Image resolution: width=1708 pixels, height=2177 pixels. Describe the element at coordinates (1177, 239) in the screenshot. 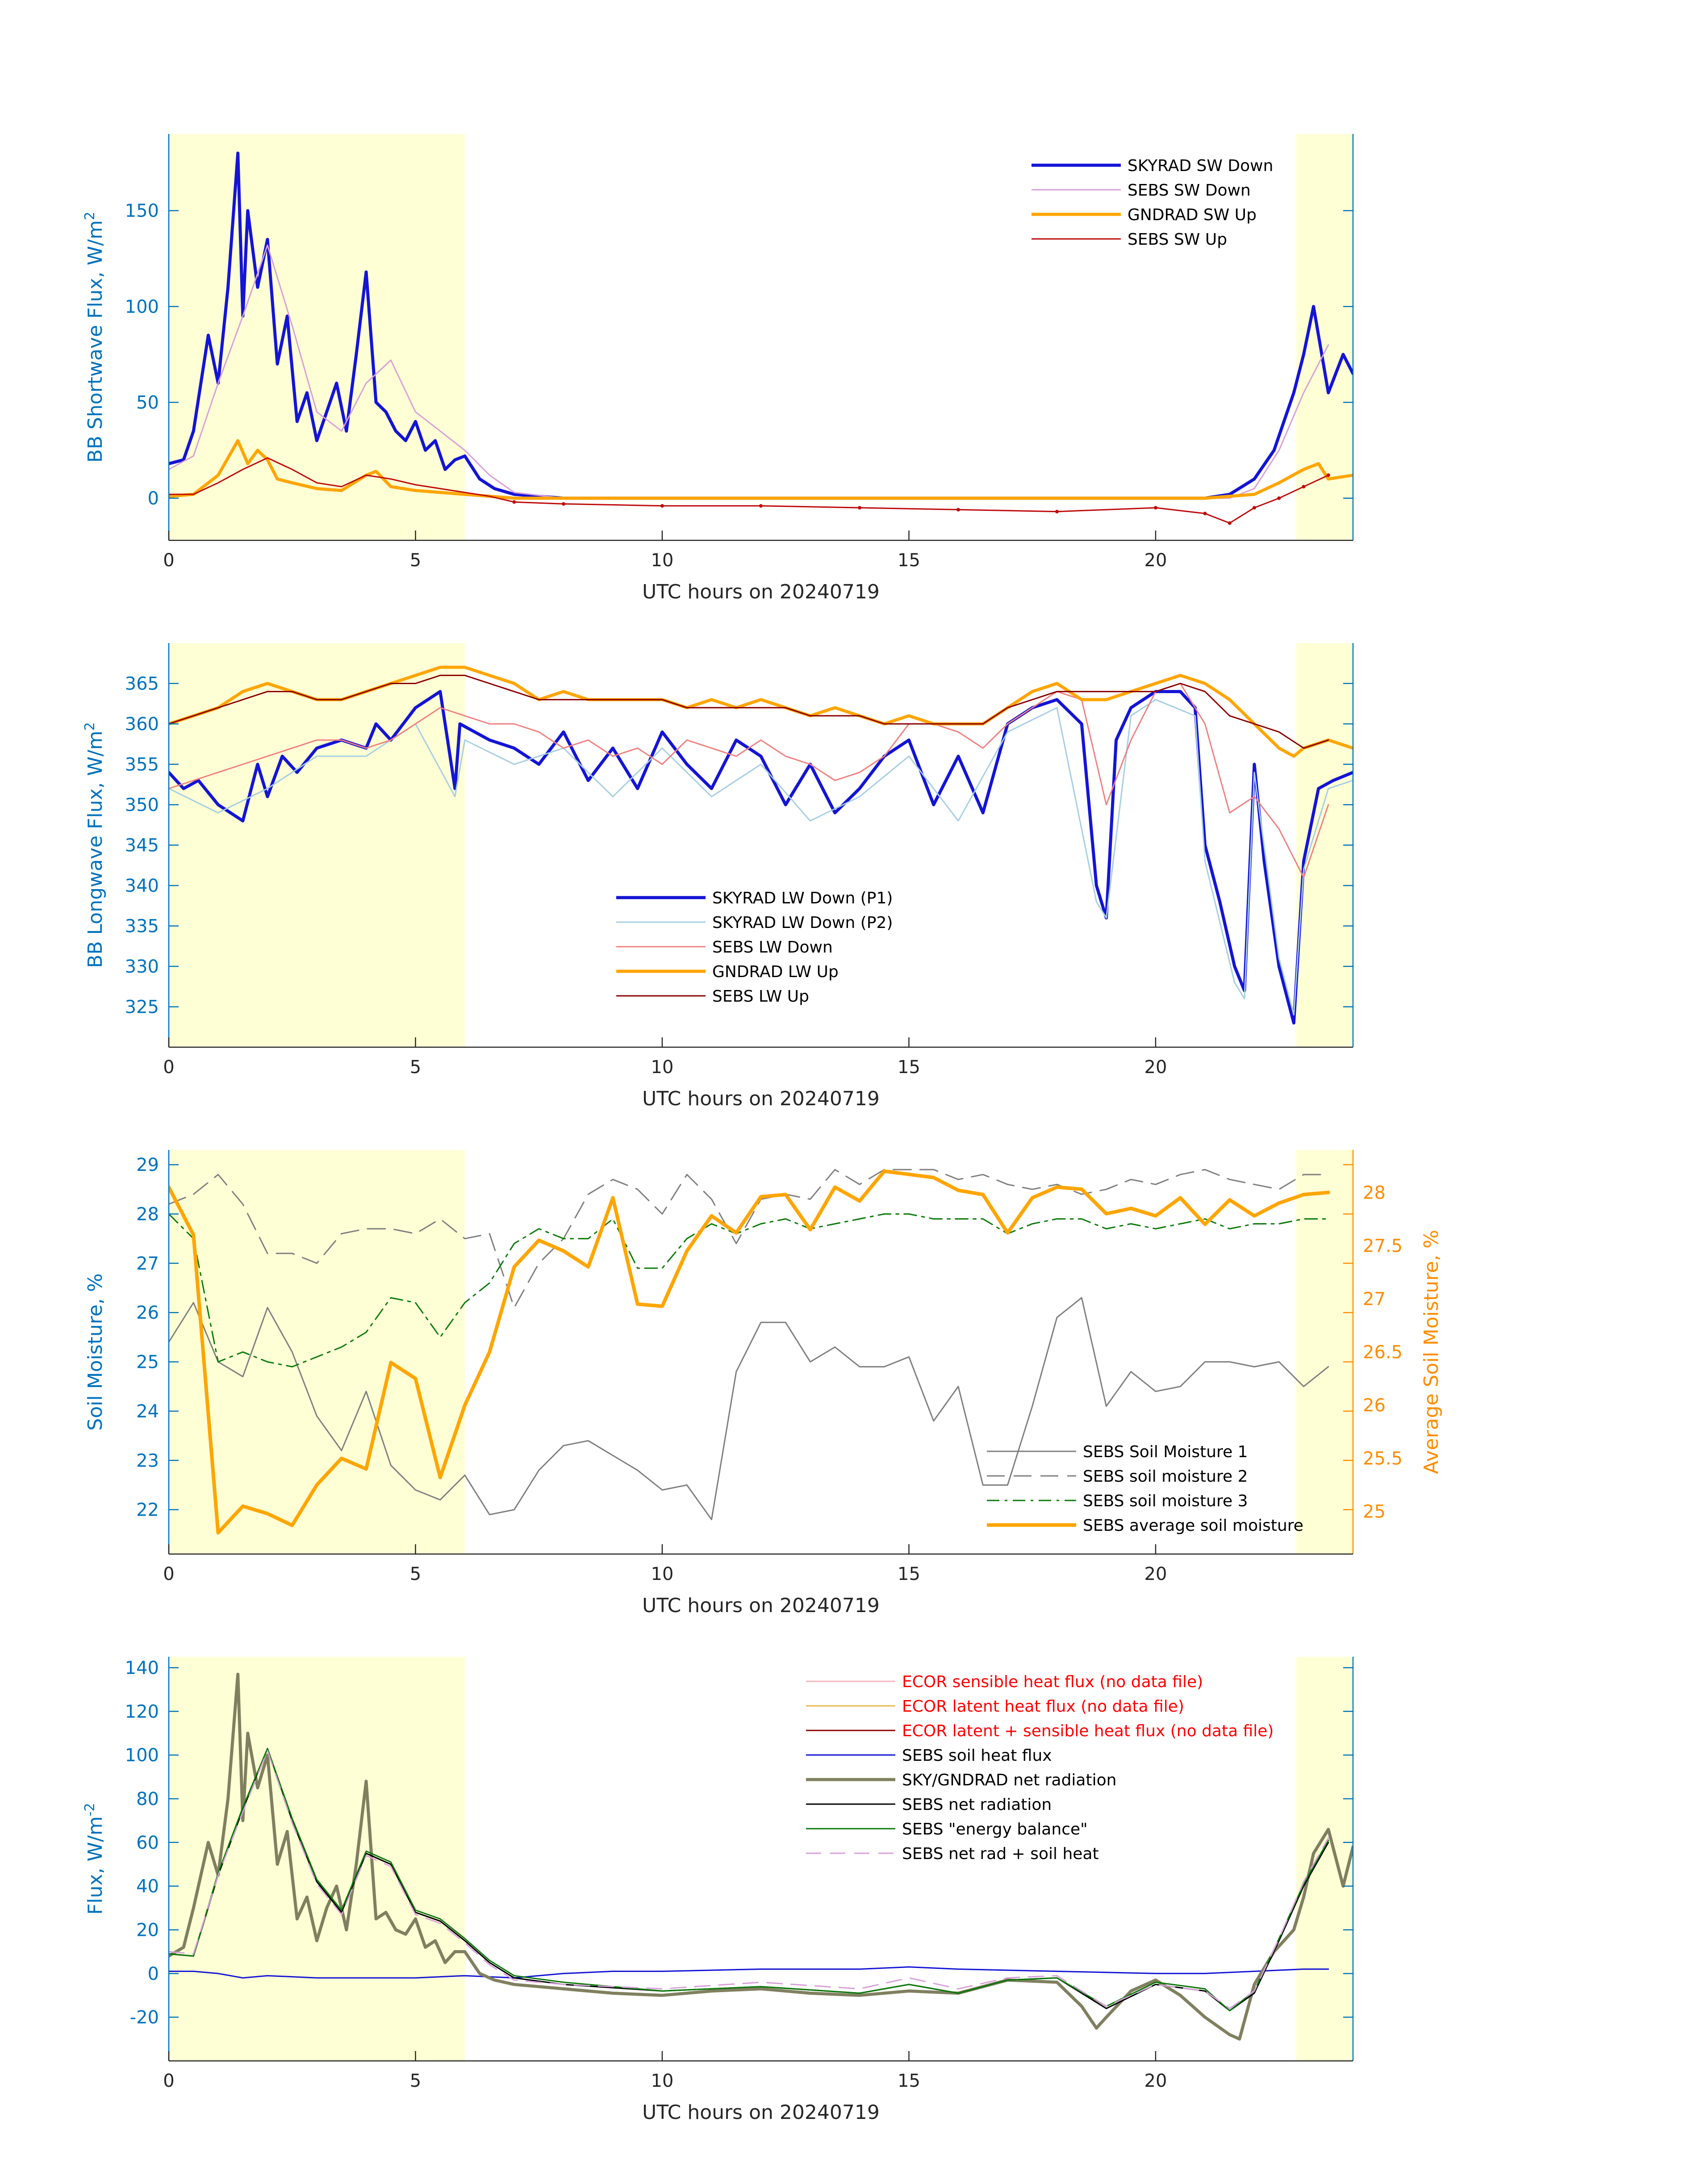

I see `legend-label: SEBS SW Up` at that location.